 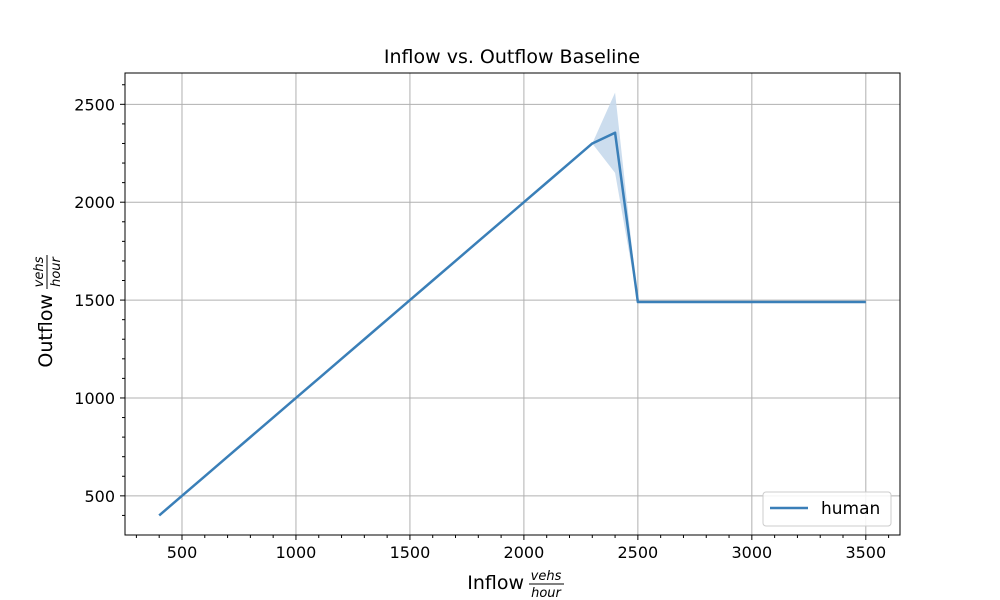 I want to click on y-tick-label: 500, so click(x=99, y=496).